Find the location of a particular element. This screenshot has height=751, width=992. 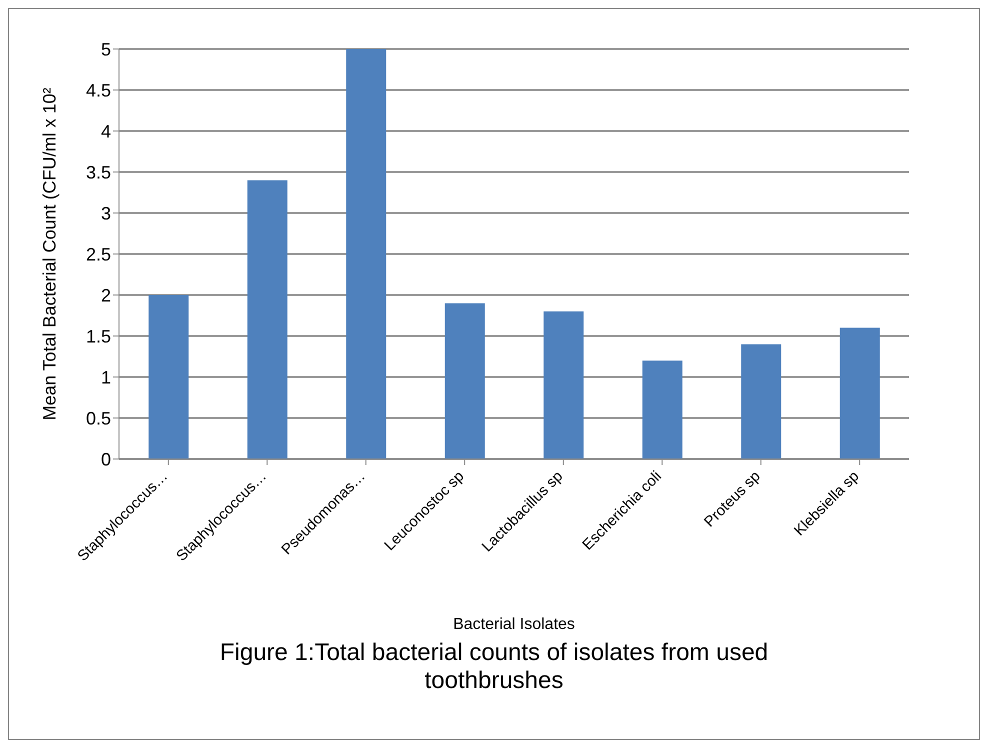

y-tick-label: 4.5 is located at coordinates (98, 90).